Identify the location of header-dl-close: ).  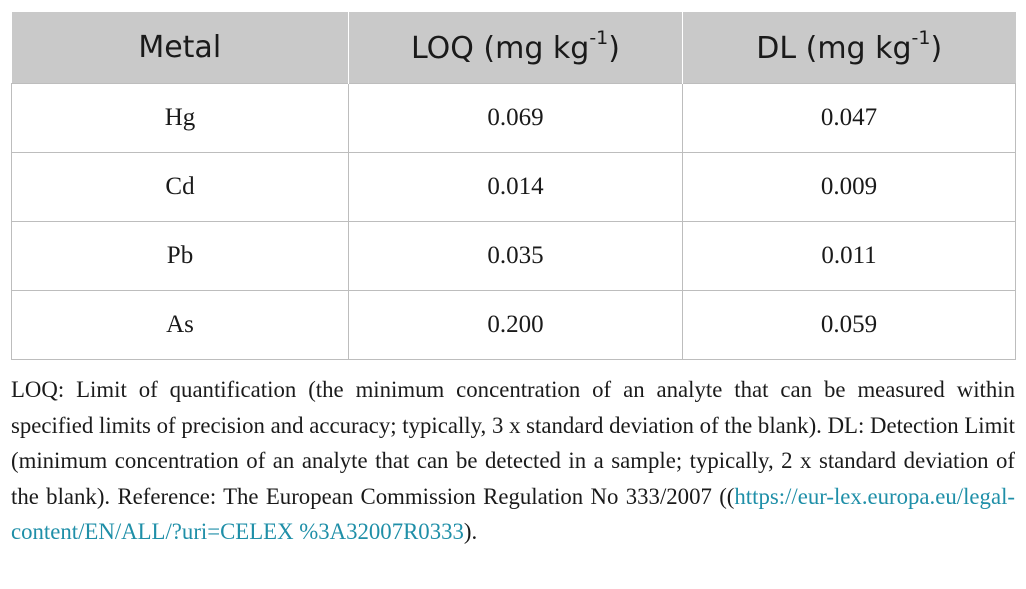
(936, 48).